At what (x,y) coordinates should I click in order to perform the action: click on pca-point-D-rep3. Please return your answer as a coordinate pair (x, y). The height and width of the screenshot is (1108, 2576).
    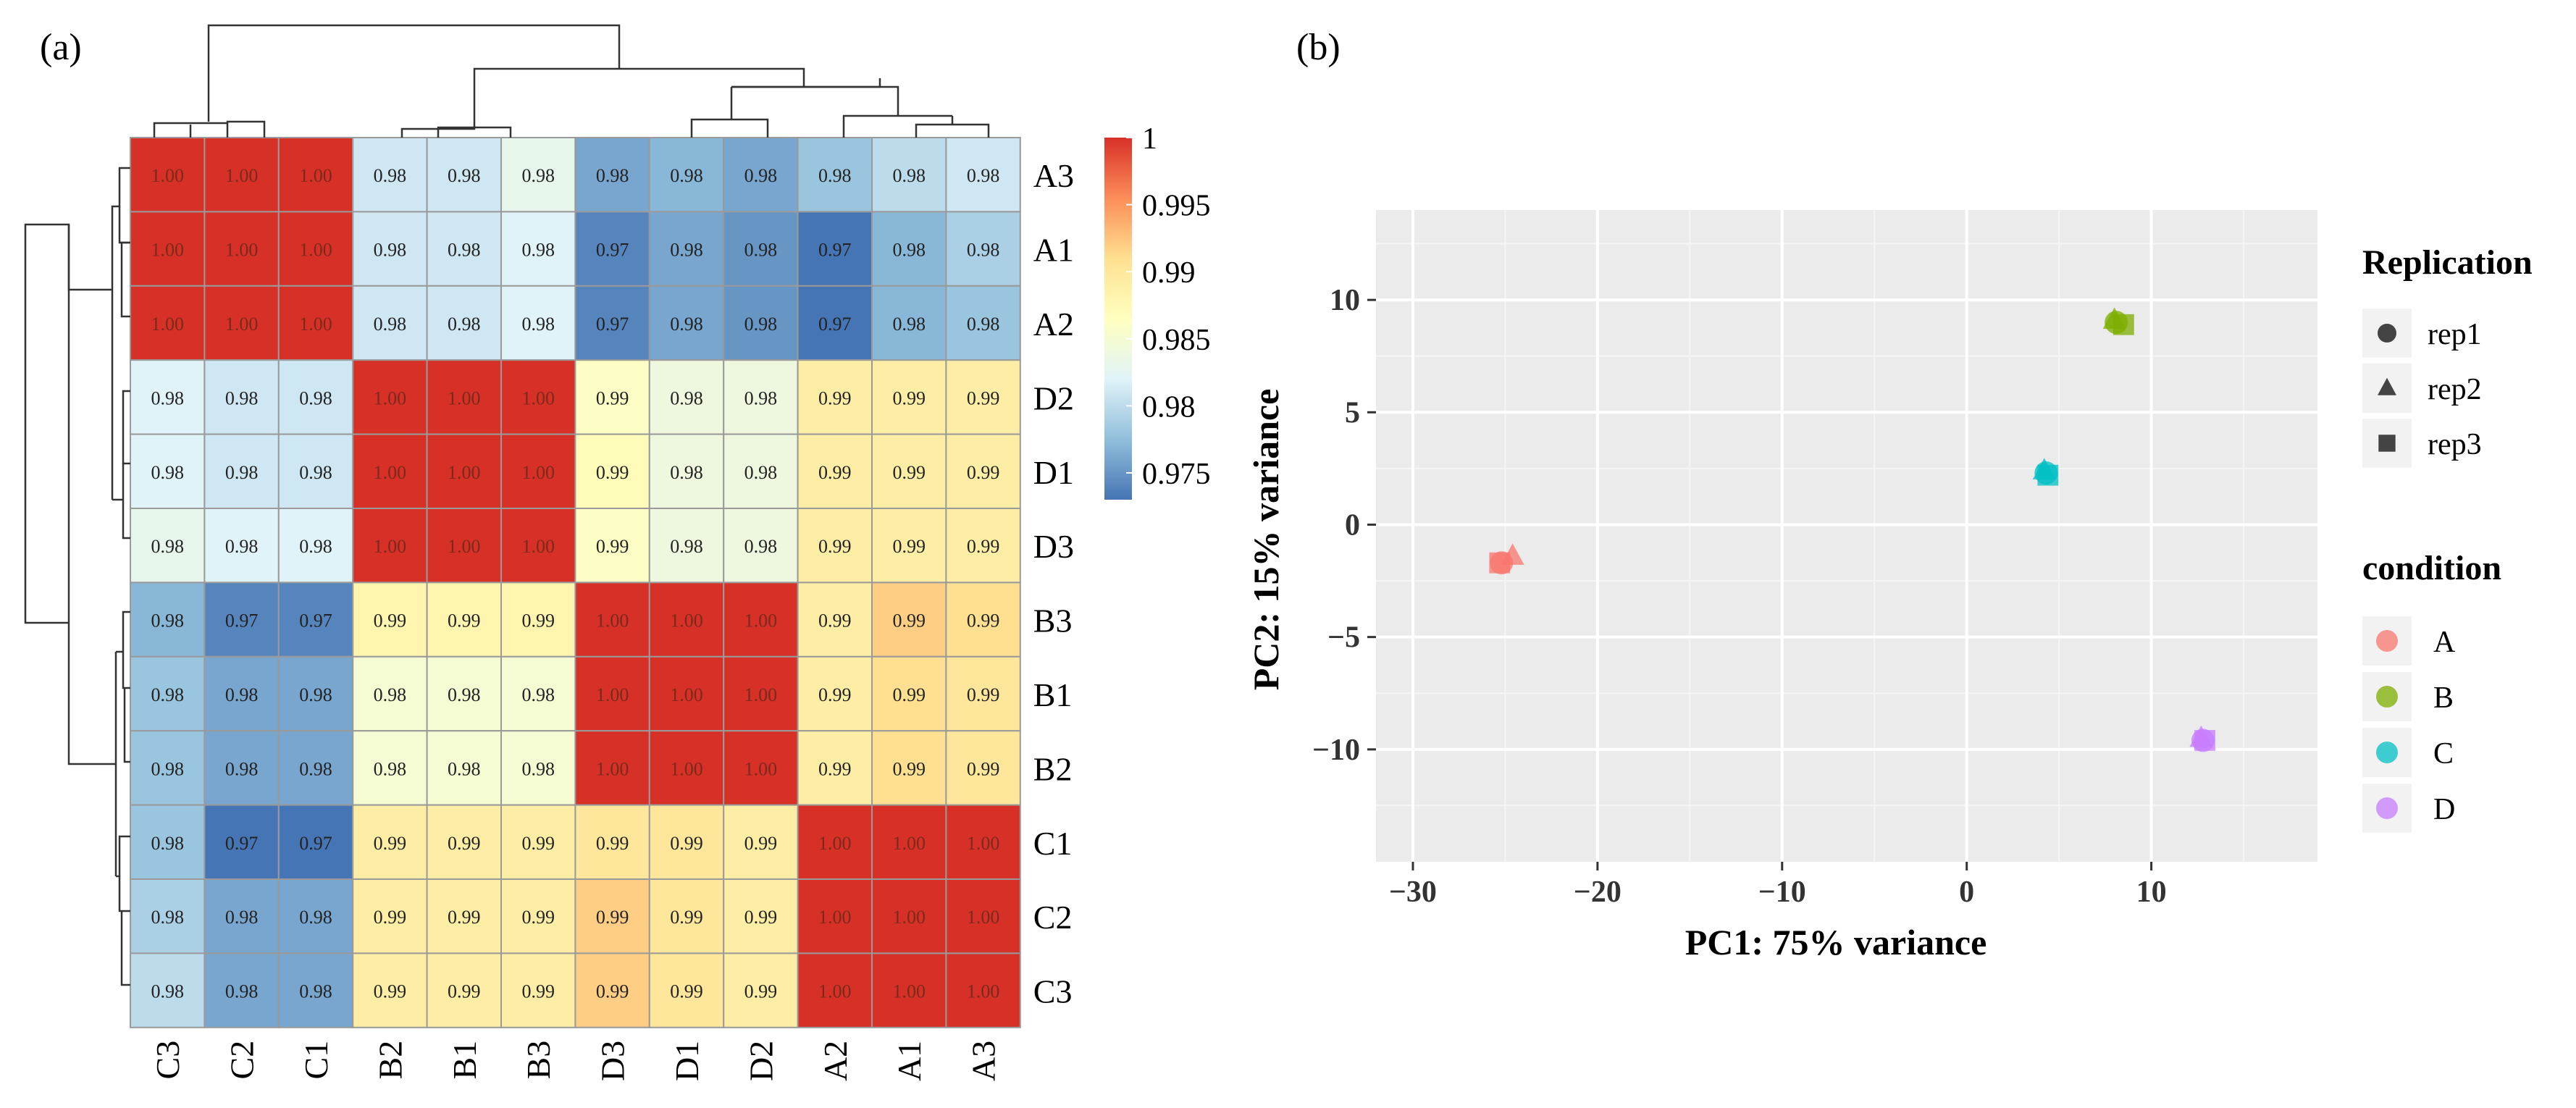
    Looking at the image, I should click on (2204, 740).